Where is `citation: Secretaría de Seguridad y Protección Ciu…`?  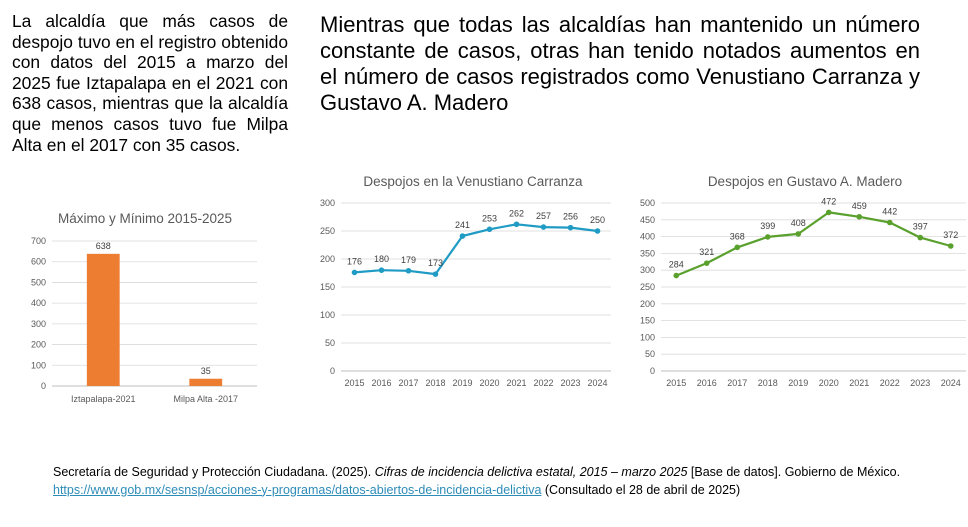
citation: Secretaría de Seguridad y Protección Ciu… is located at coordinates (483, 481).